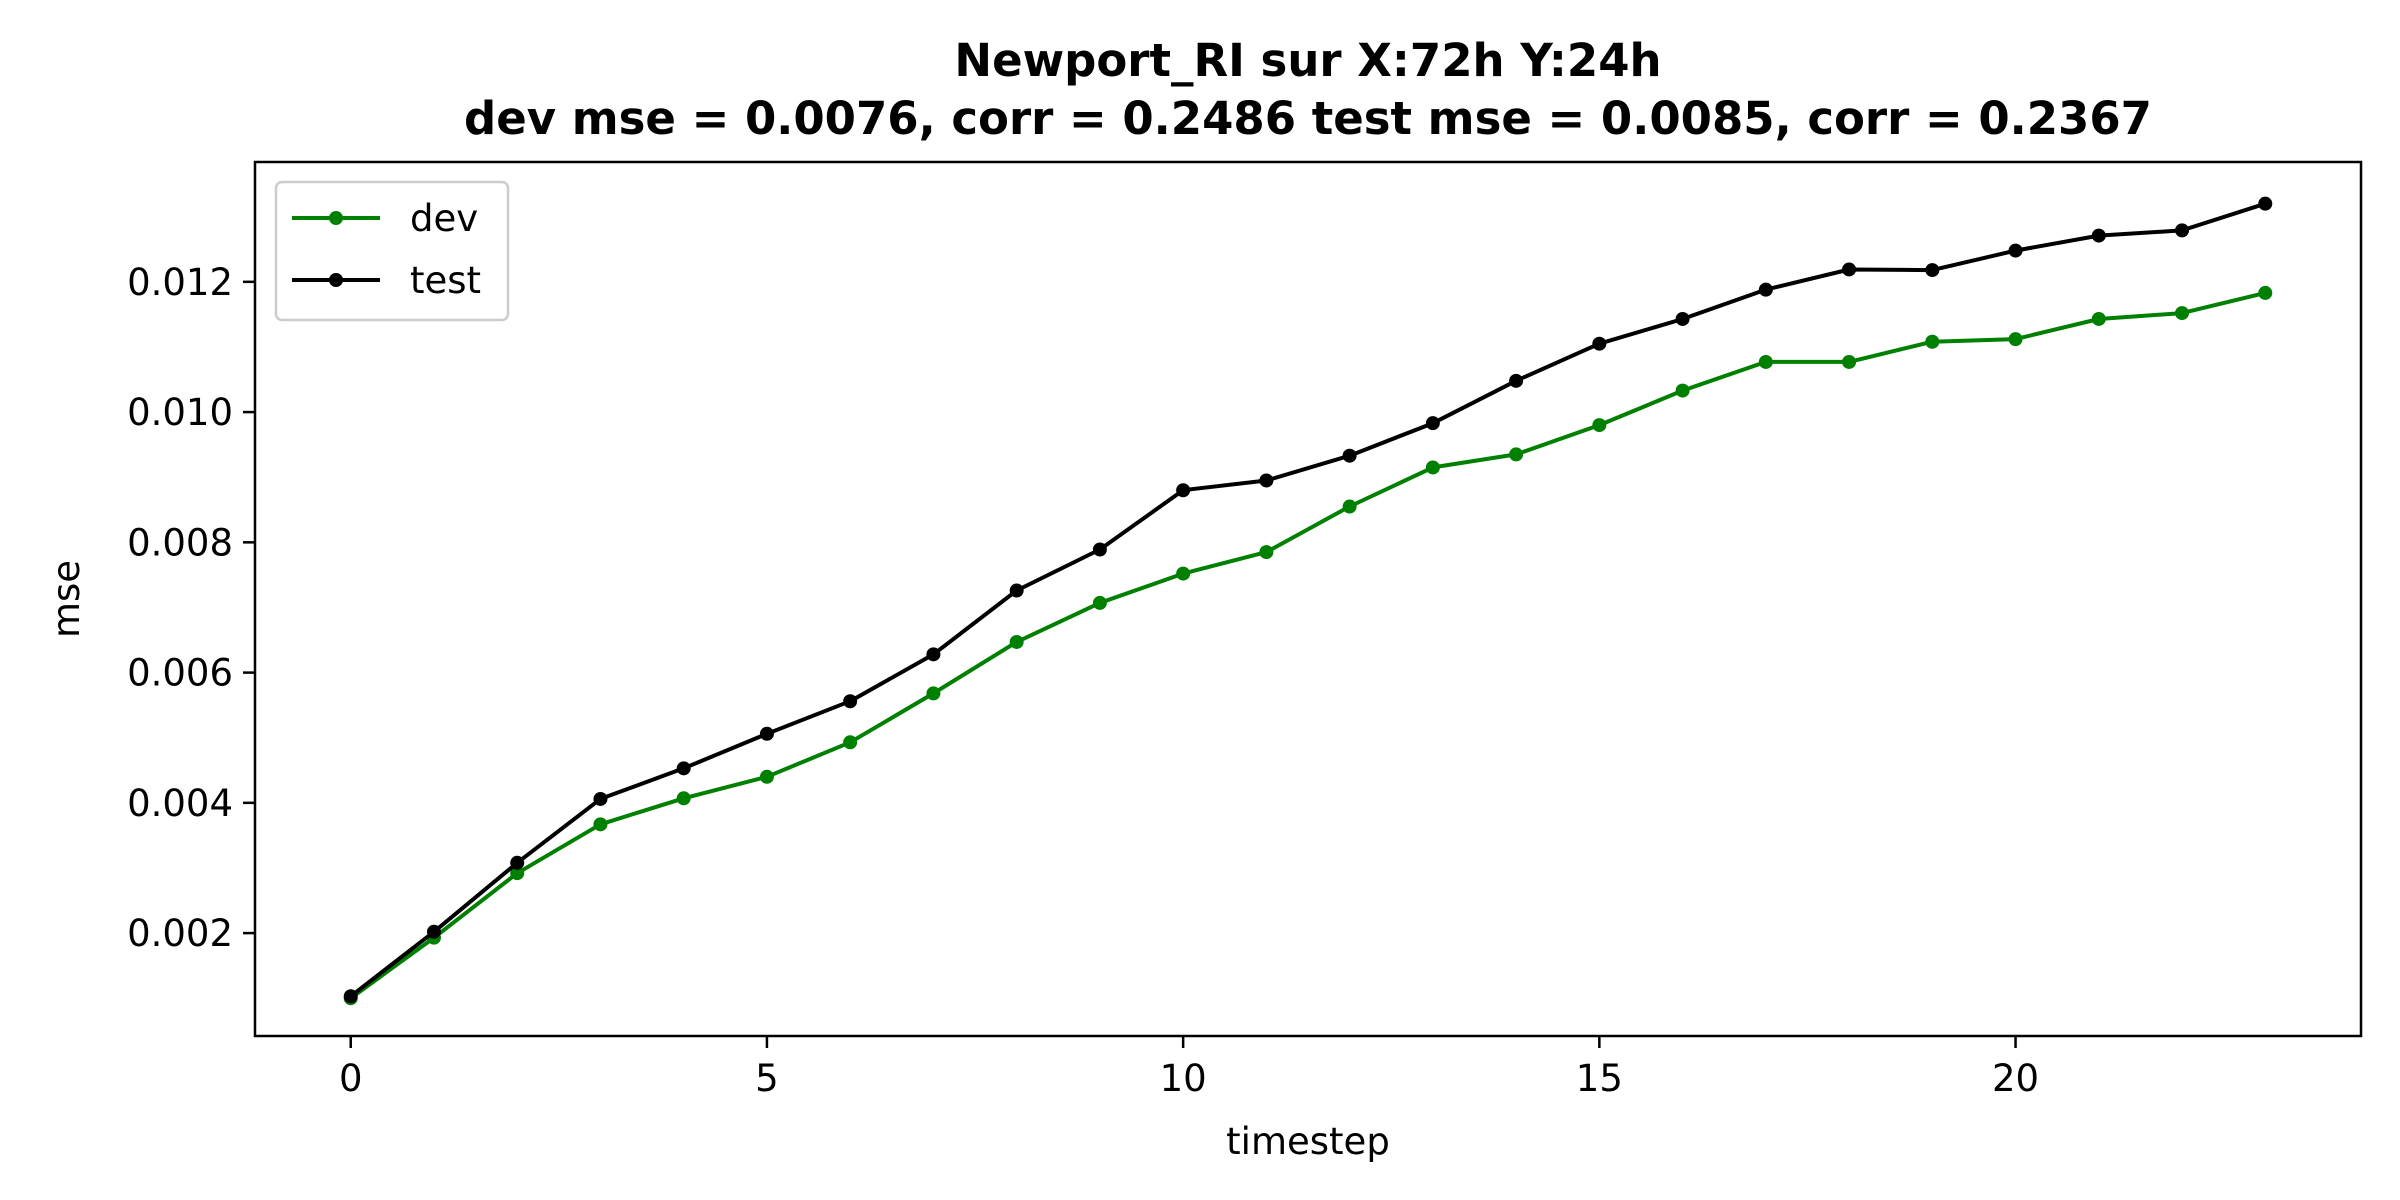  Describe the element at coordinates (1308, 1141) in the screenshot. I see `x-axis-label: timestep` at that location.